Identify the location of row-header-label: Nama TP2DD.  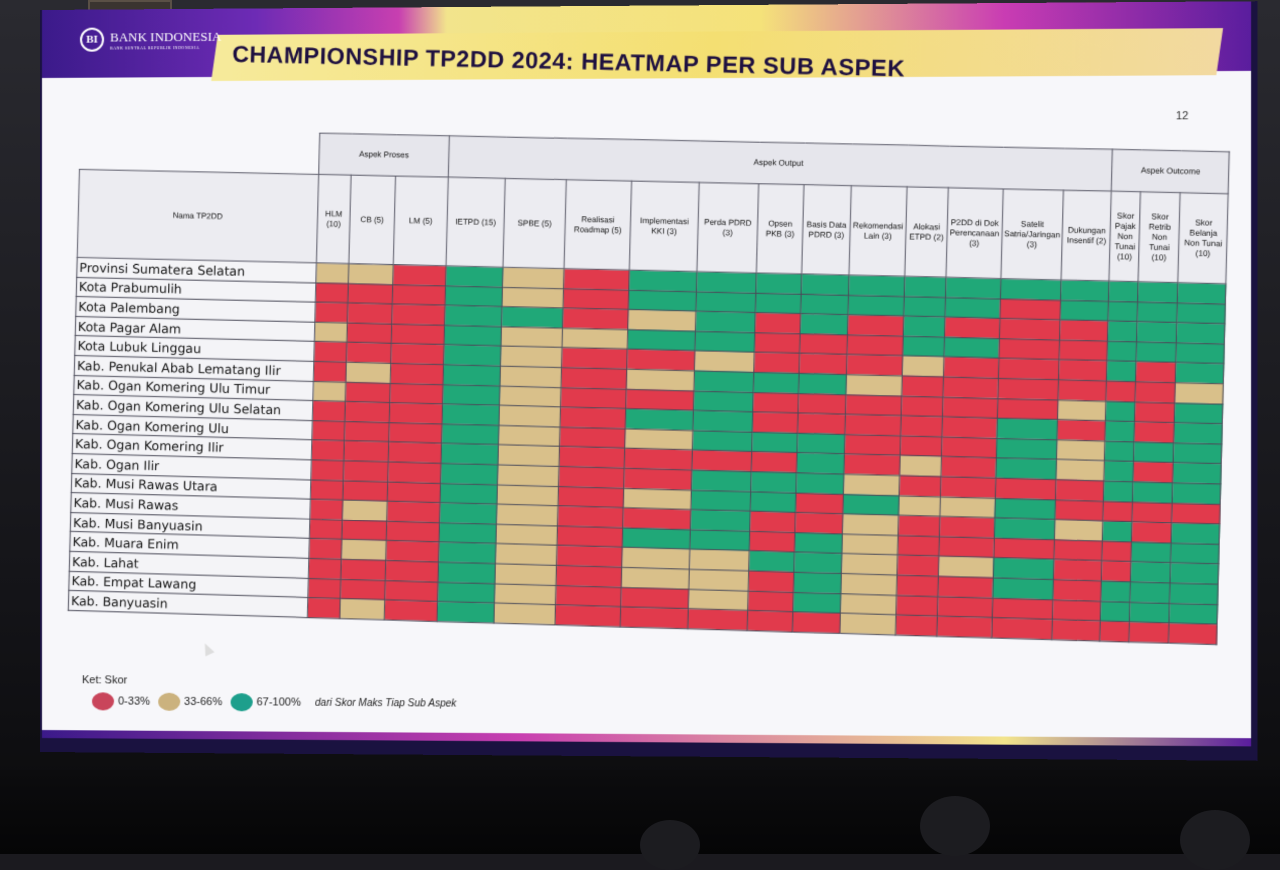
(197, 216).